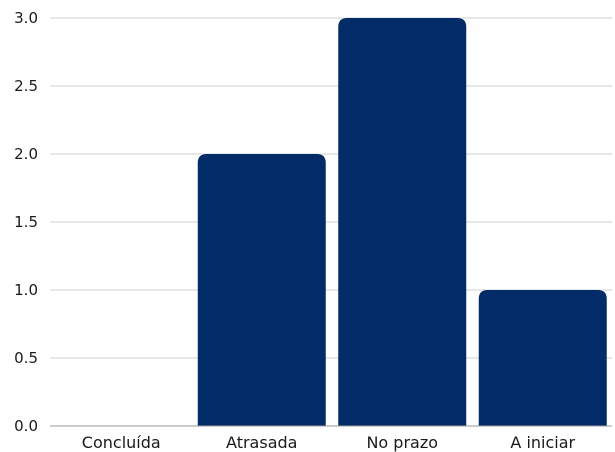 The height and width of the screenshot is (452, 615). What do you see at coordinates (26, 154) in the screenshot?
I see `y-tick-label: 2.0` at bounding box center [26, 154].